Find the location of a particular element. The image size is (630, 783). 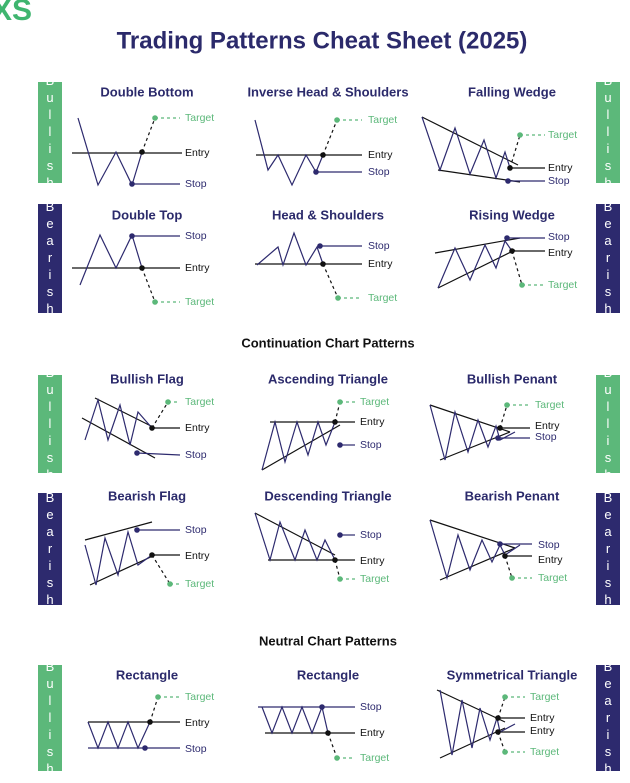

section-heading: Neutral Chart Patterns is located at coordinates (328, 640).